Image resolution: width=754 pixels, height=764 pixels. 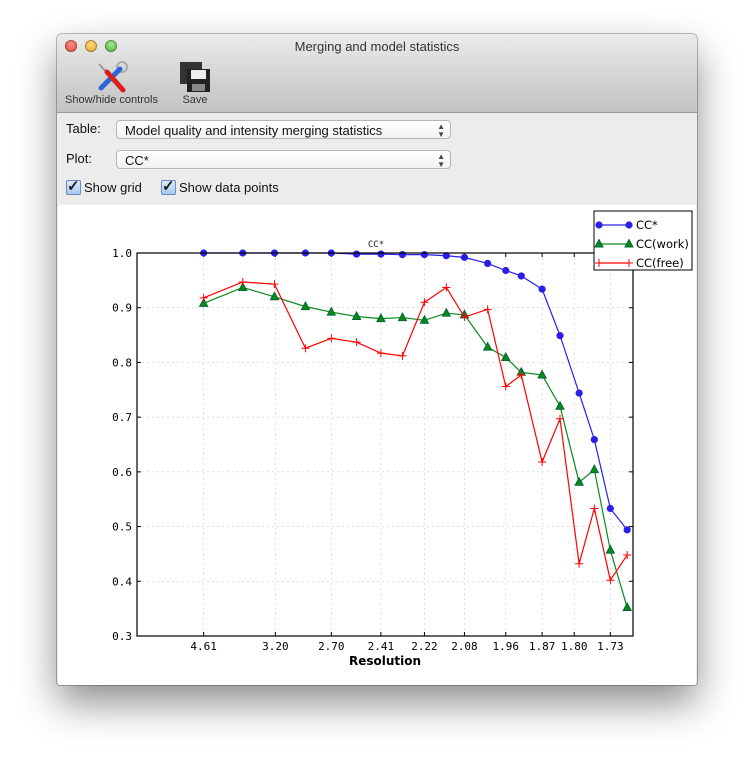 I want to click on save-button: Save, so click(x=195, y=83).